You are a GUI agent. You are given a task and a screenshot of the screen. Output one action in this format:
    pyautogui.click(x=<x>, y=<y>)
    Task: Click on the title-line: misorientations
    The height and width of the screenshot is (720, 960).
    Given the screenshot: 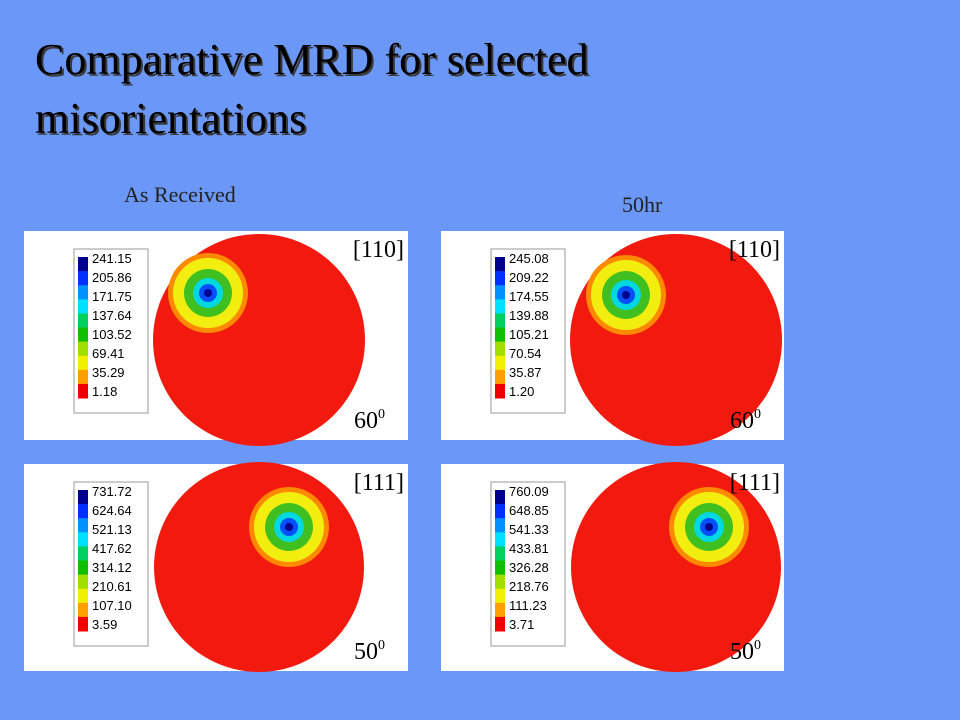 What is the action you would take?
    pyautogui.click(x=170, y=118)
    